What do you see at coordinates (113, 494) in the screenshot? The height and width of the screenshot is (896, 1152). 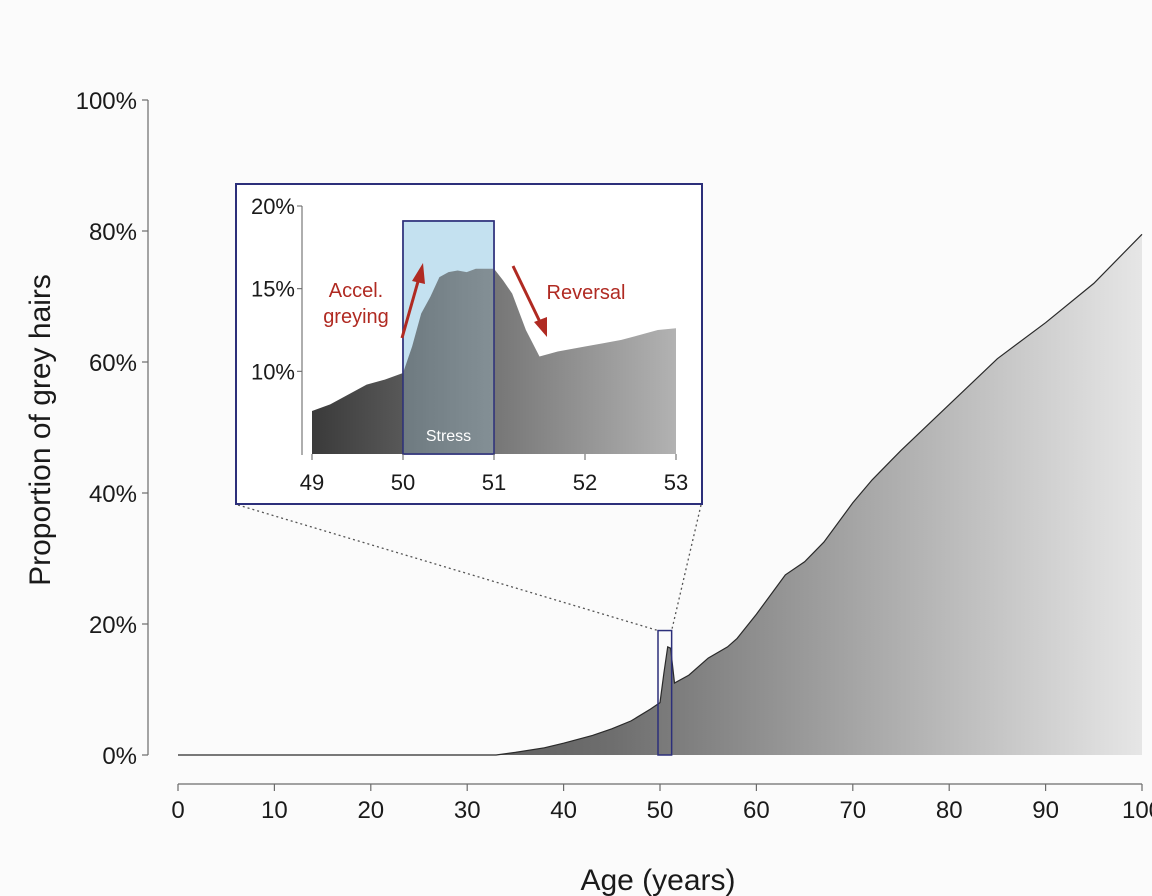 I see `y-tick-label: 40%` at bounding box center [113, 494].